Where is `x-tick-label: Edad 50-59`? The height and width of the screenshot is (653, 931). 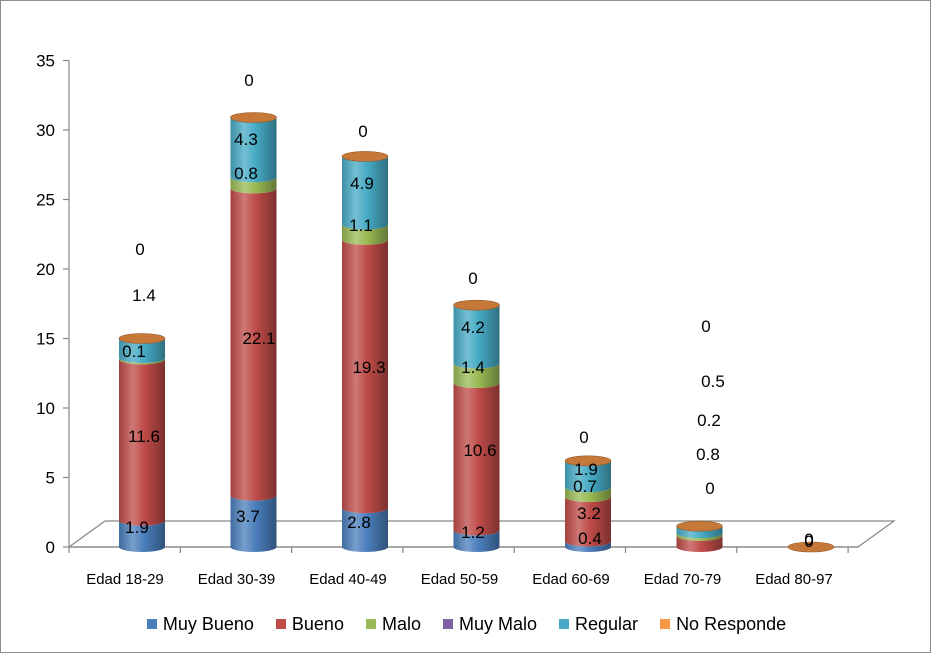 x-tick-label: Edad 50-59 is located at coordinates (460, 579).